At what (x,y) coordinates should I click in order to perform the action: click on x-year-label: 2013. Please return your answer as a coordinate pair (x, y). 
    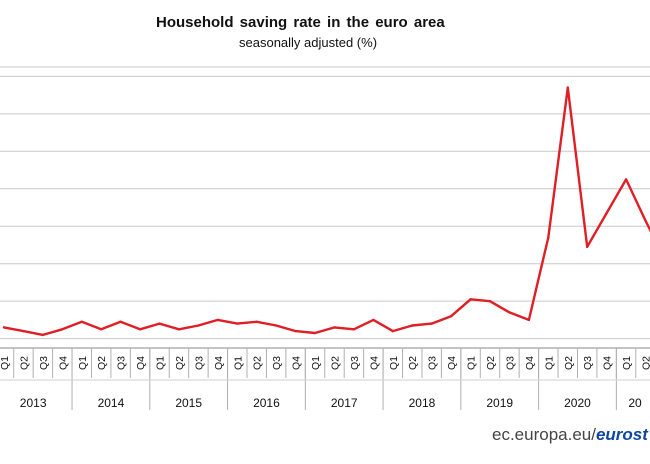
    Looking at the image, I should click on (33, 403).